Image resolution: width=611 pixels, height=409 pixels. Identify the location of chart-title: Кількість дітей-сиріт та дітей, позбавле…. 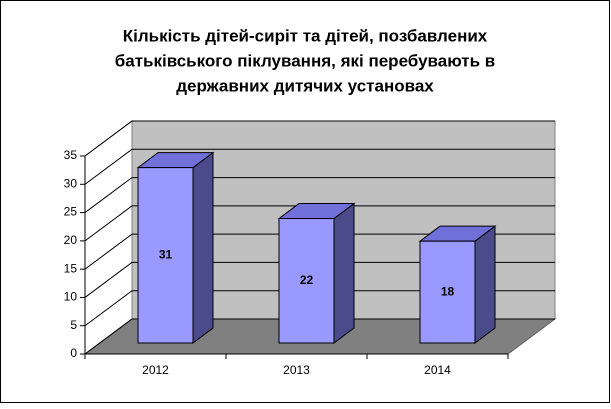
(305, 35).